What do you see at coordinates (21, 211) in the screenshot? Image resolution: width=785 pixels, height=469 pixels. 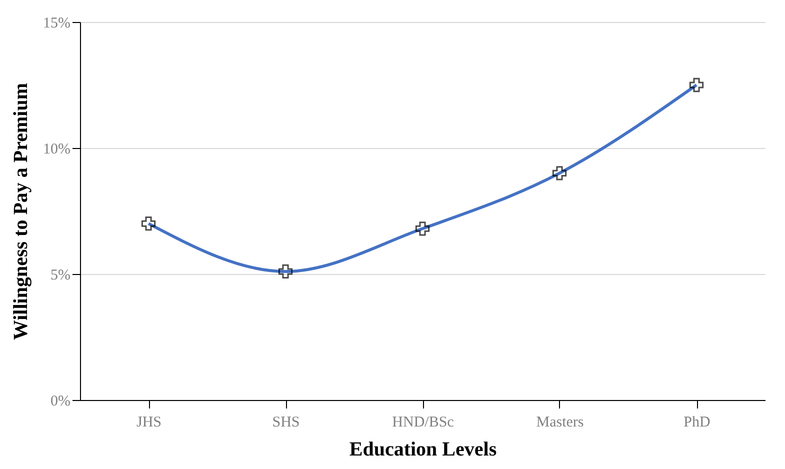 I see `y-axis-title: Willingness to Pay a Premium` at bounding box center [21, 211].